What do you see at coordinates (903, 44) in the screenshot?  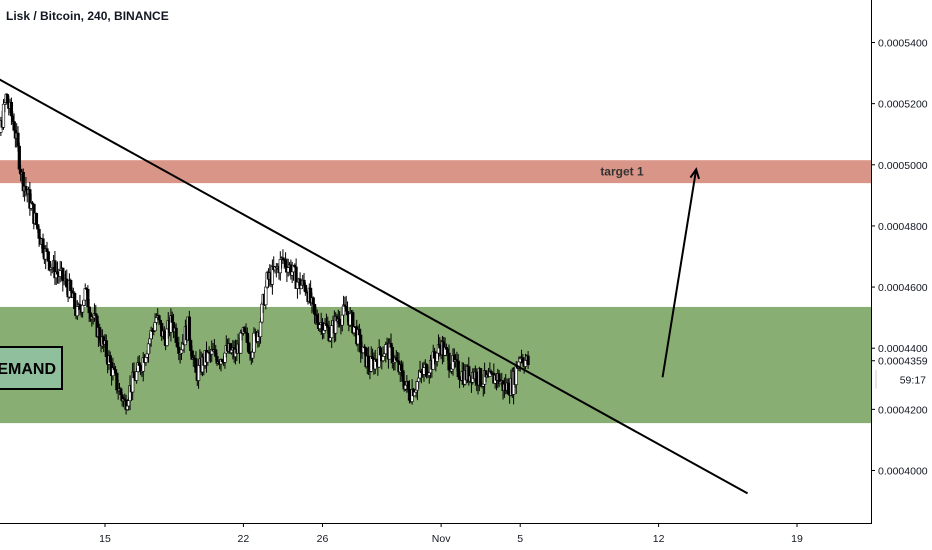 I see `price-tick-label: 0.0005400` at bounding box center [903, 44].